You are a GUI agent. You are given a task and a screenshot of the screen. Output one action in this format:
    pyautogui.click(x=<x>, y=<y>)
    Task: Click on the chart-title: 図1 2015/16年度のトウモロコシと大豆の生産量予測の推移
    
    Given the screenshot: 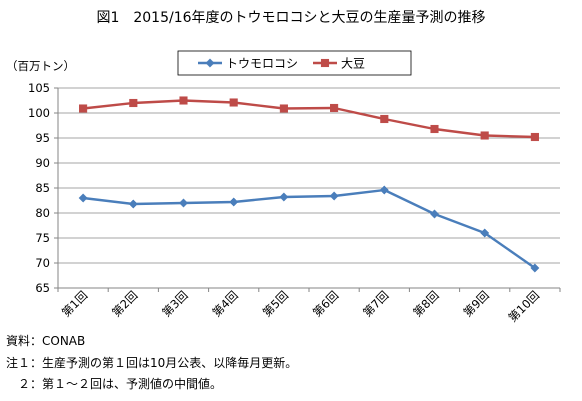 What is the action you would take?
    pyautogui.click(x=290, y=18)
    